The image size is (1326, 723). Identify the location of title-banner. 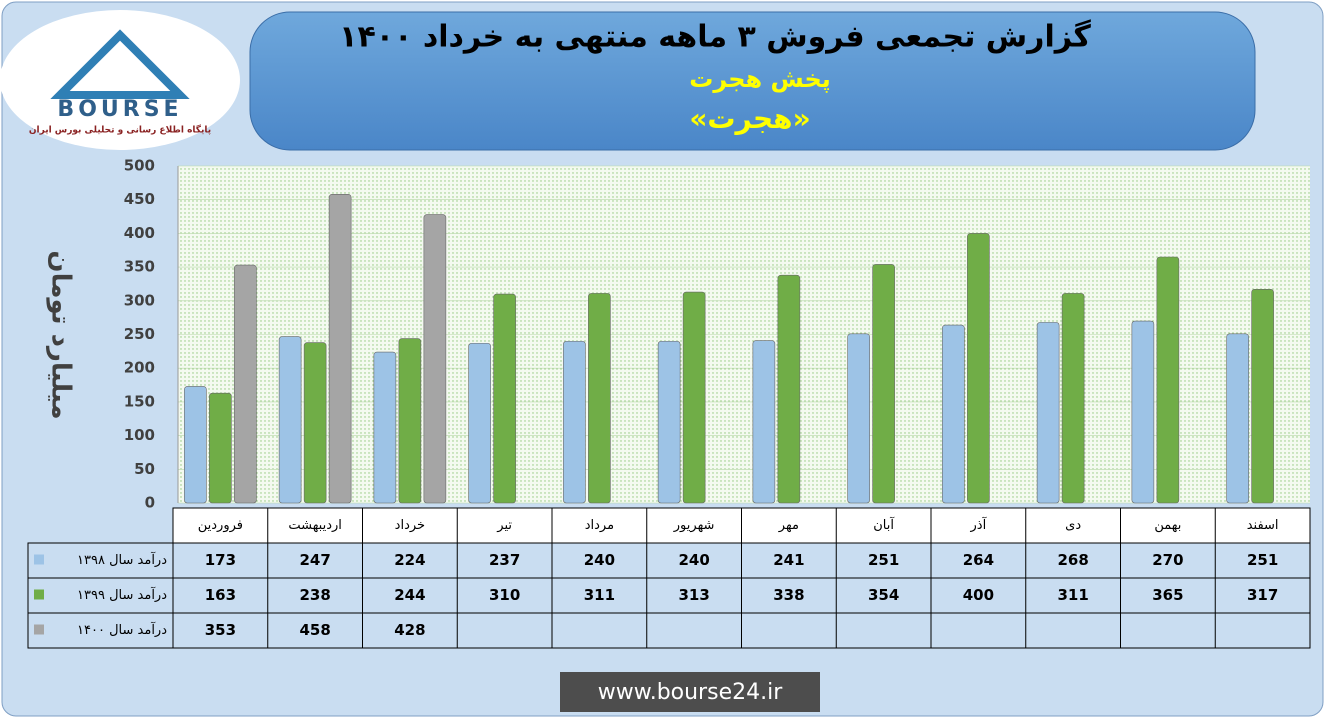
(752, 81).